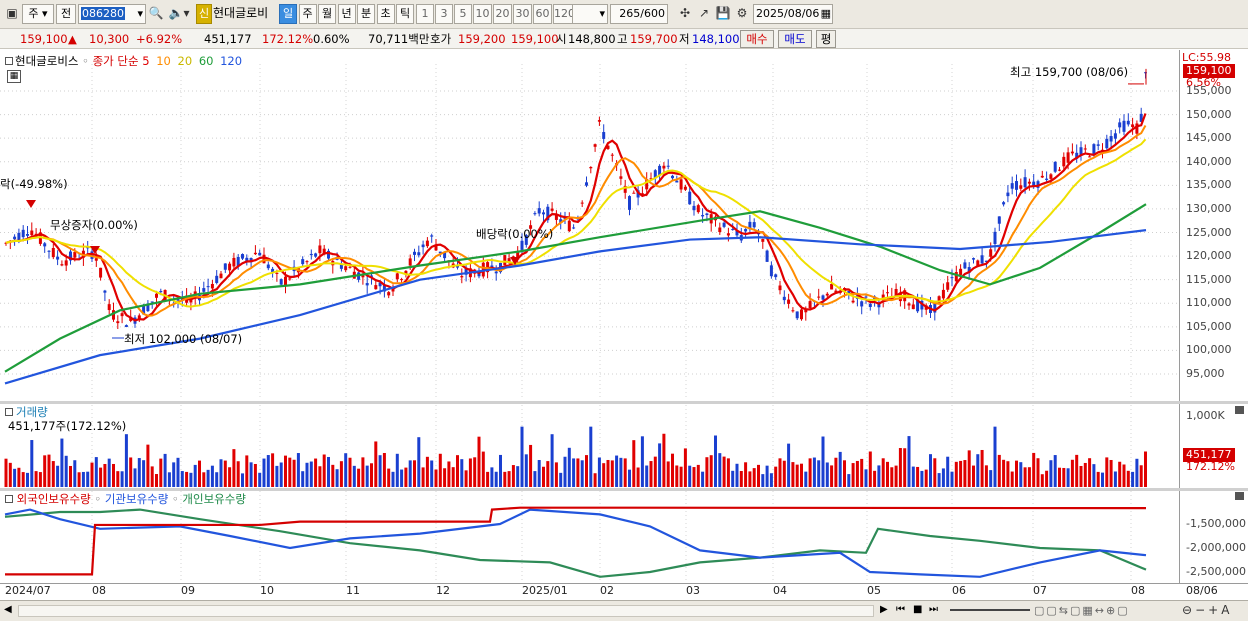 The image size is (1248, 621). Describe the element at coordinates (1215, 610) in the screenshot. I see `plus-icon: +` at that location.